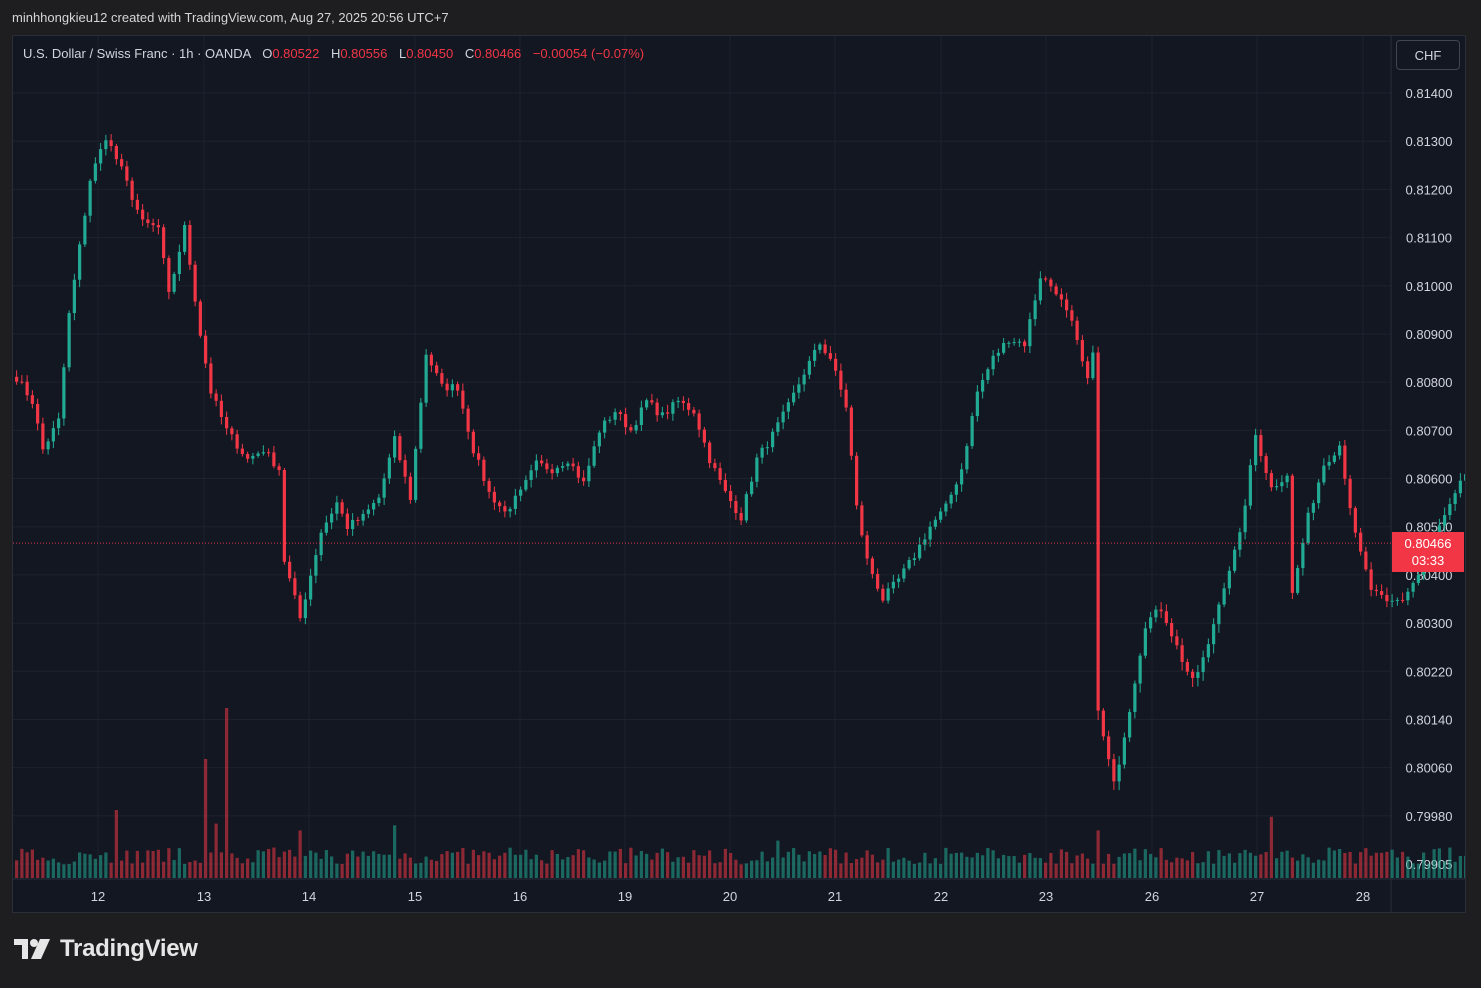 Image resolution: width=1481 pixels, height=988 pixels. Describe the element at coordinates (98, 896) in the screenshot. I see `time-tick-label: 12` at that location.